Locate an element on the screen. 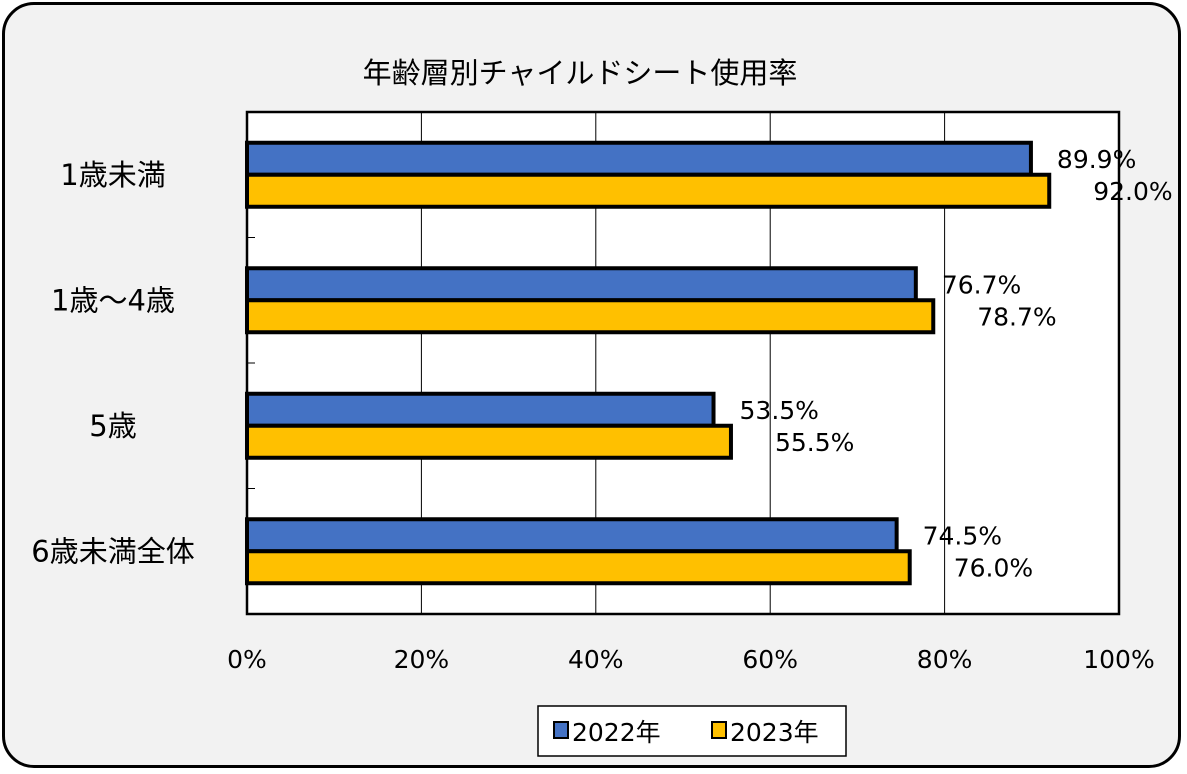 This screenshot has width=1187, height=774. x-tick-label: 40% is located at coordinates (596, 659).